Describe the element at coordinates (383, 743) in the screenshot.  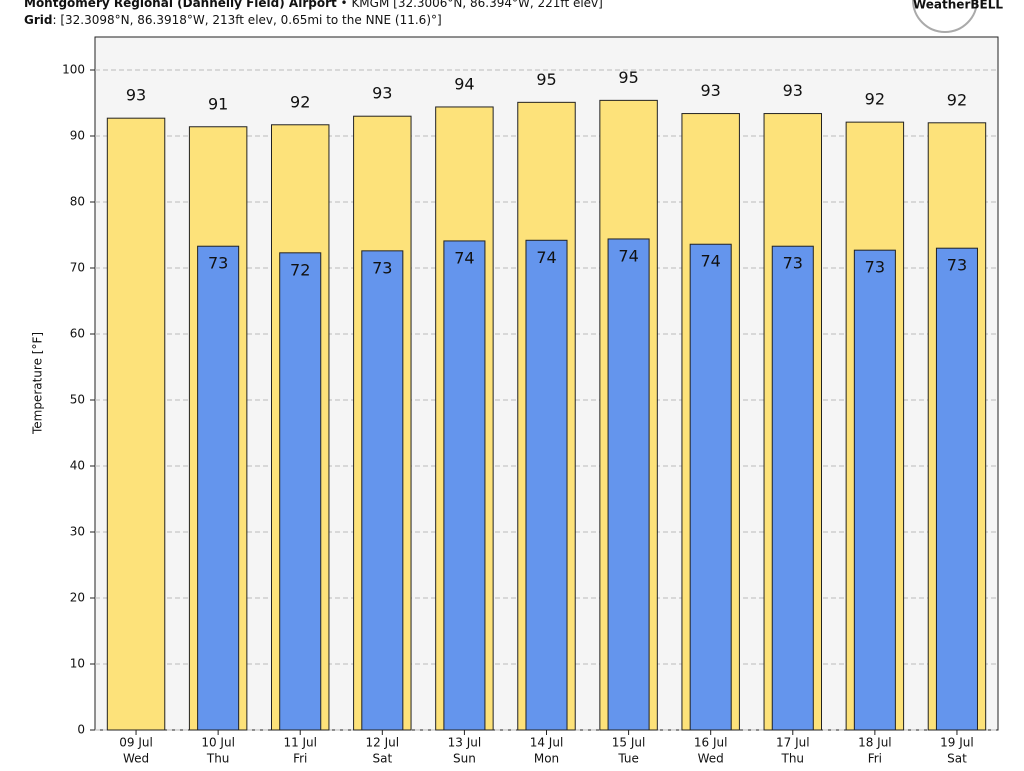
I see `x-tick-label: 12 Jul` at that location.